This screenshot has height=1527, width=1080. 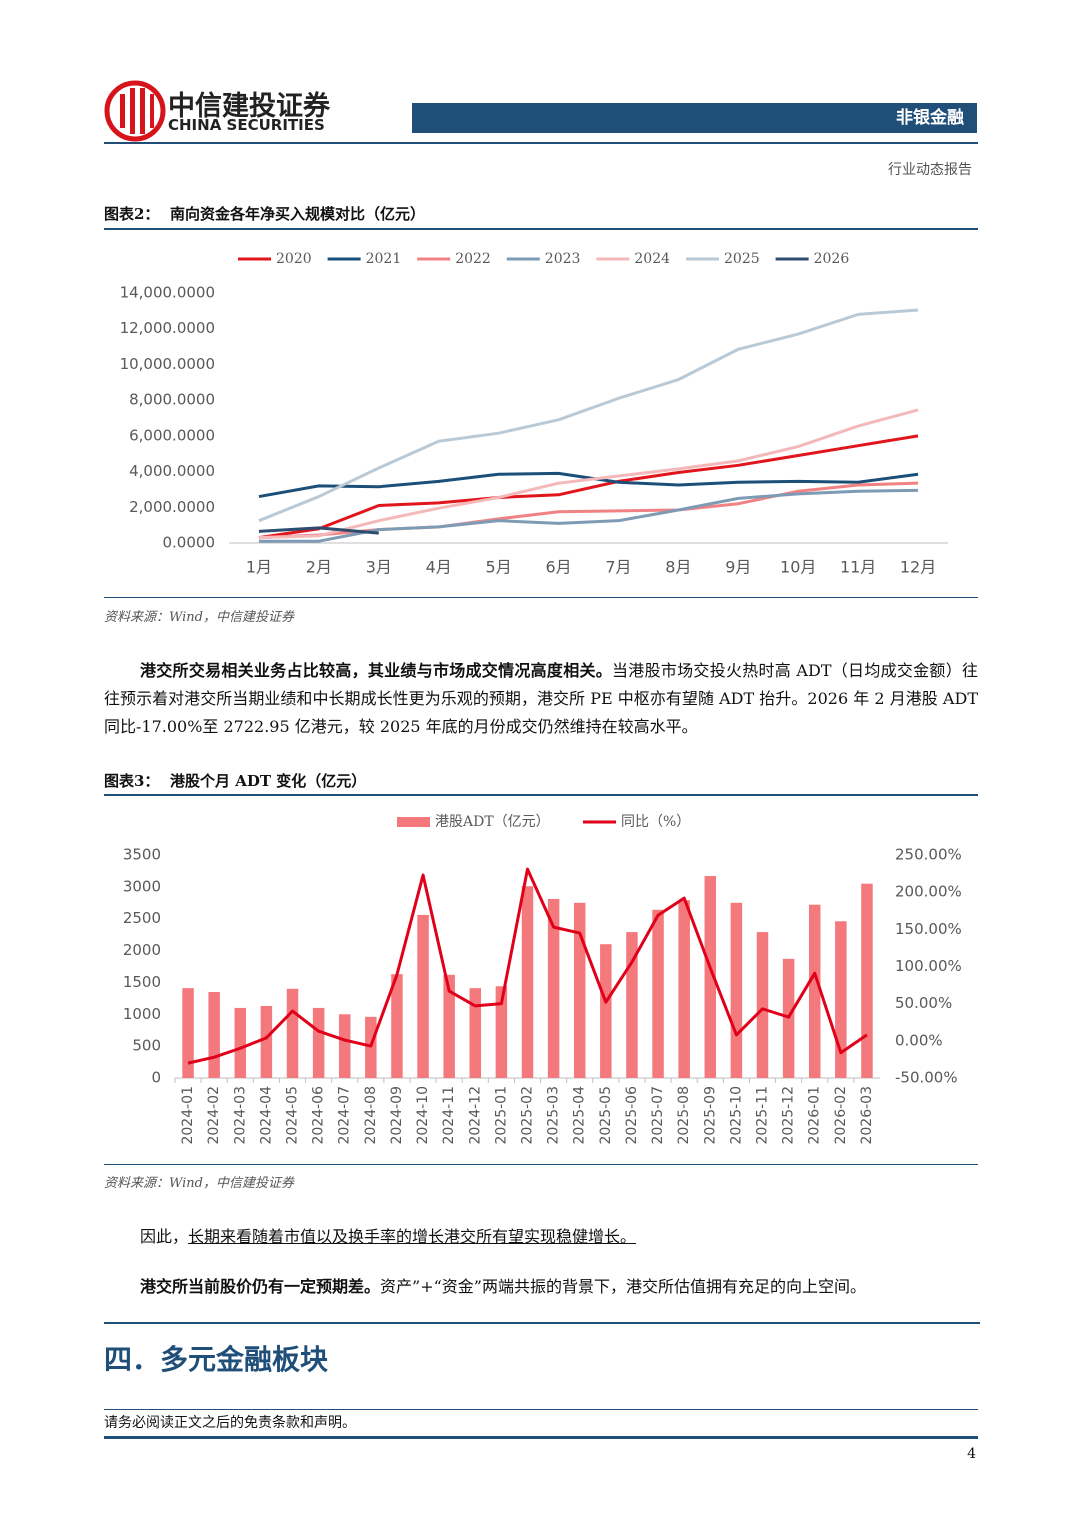 I want to click on y2-tick-label: 50.00%, so click(x=923, y=1003).